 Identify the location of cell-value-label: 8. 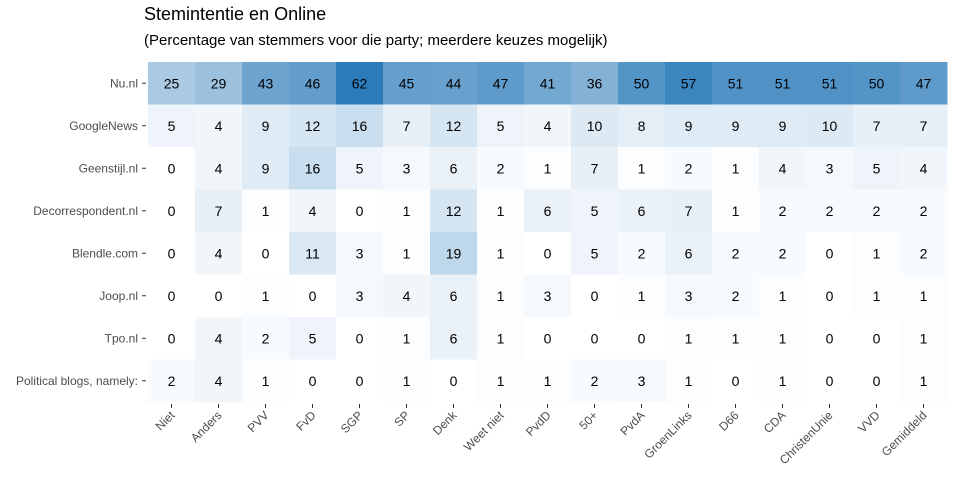
(642, 126).